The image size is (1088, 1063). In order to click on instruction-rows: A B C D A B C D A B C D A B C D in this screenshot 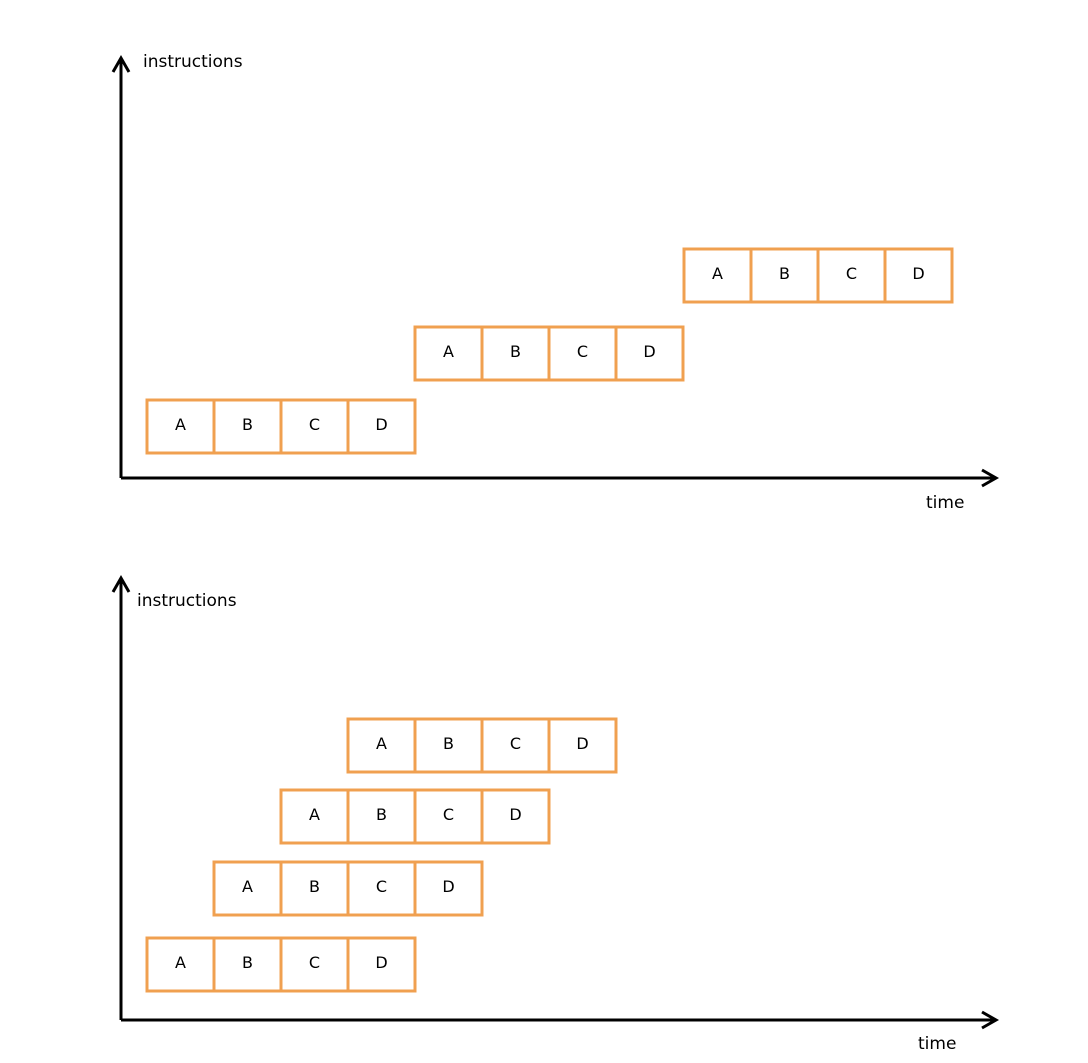, I will do `click(381, 855)`.